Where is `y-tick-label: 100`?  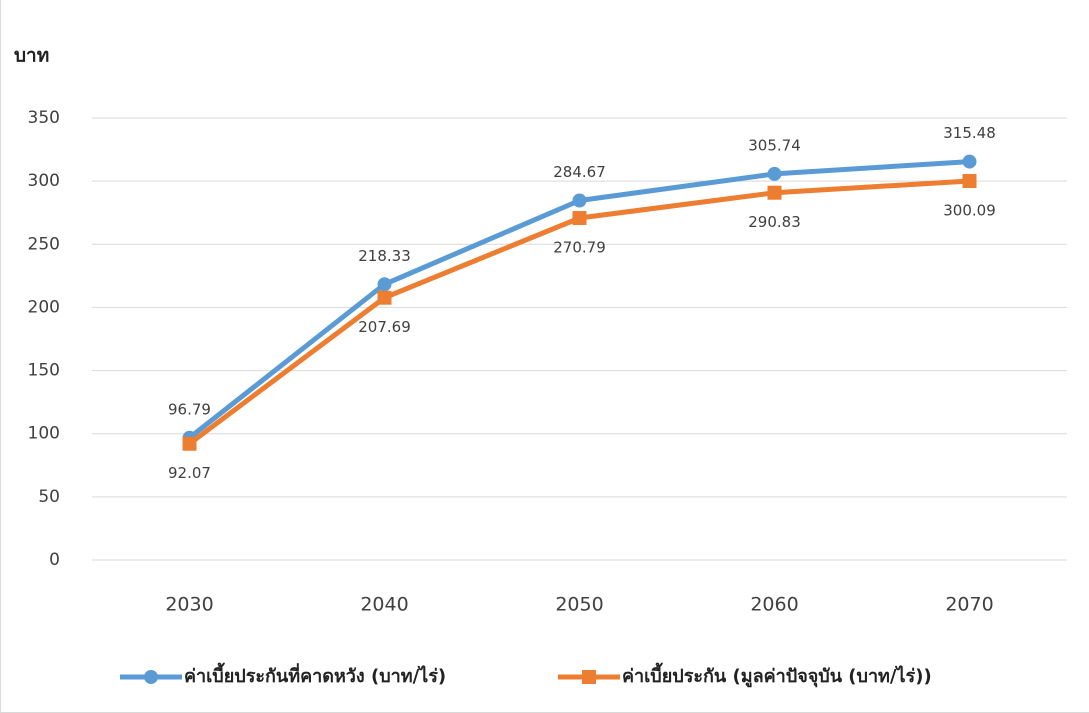
y-tick-label: 100 is located at coordinates (44, 434).